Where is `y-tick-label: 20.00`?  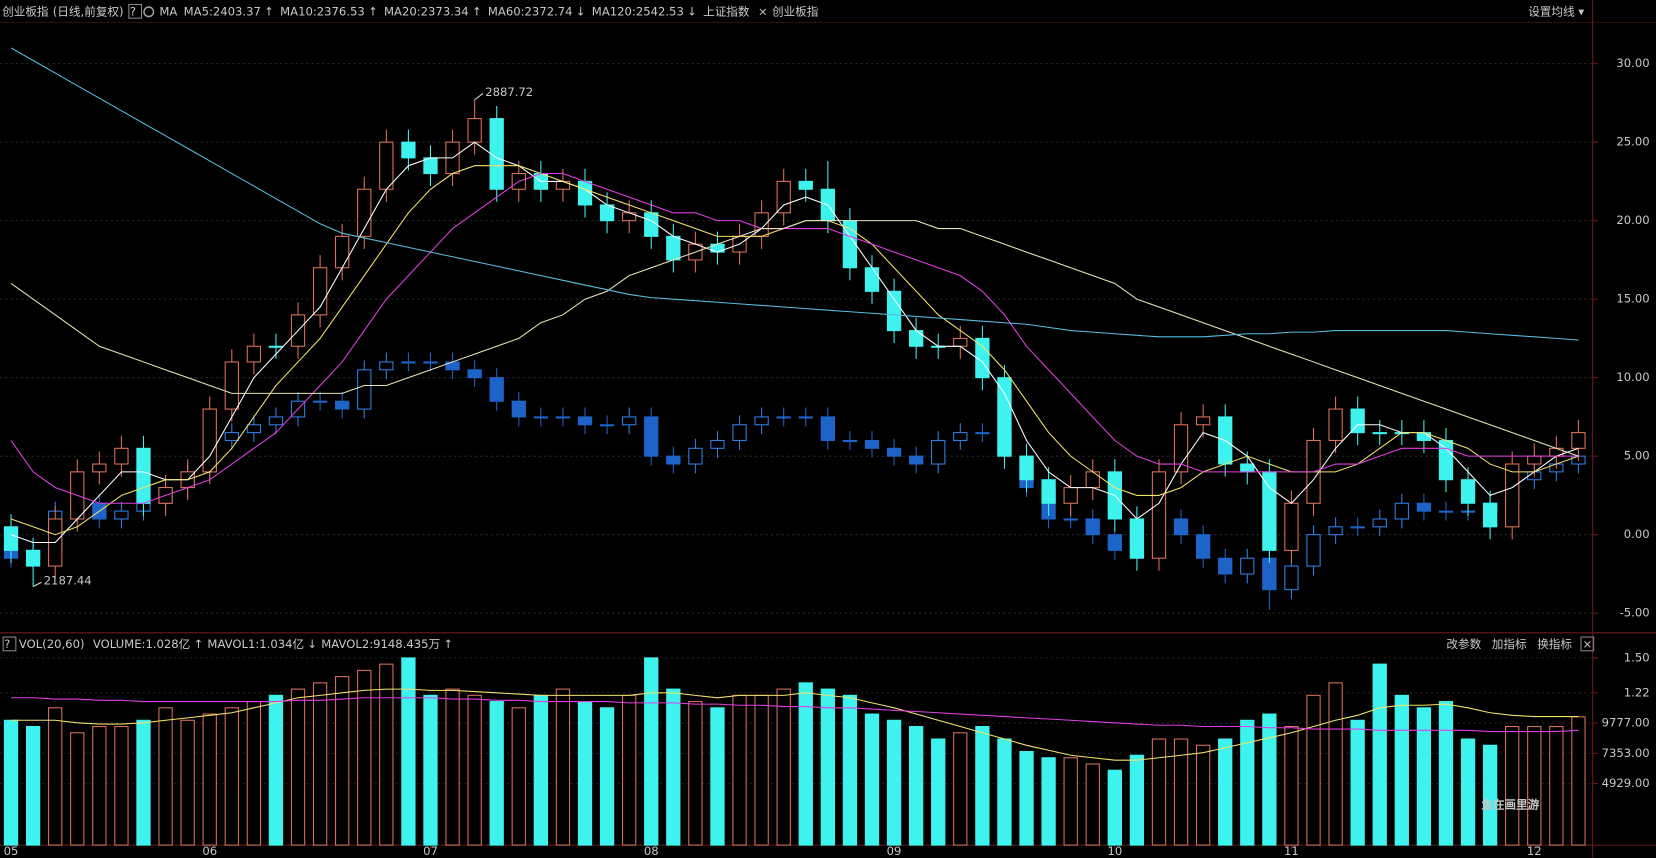 y-tick-label: 20.00 is located at coordinates (1632, 220).